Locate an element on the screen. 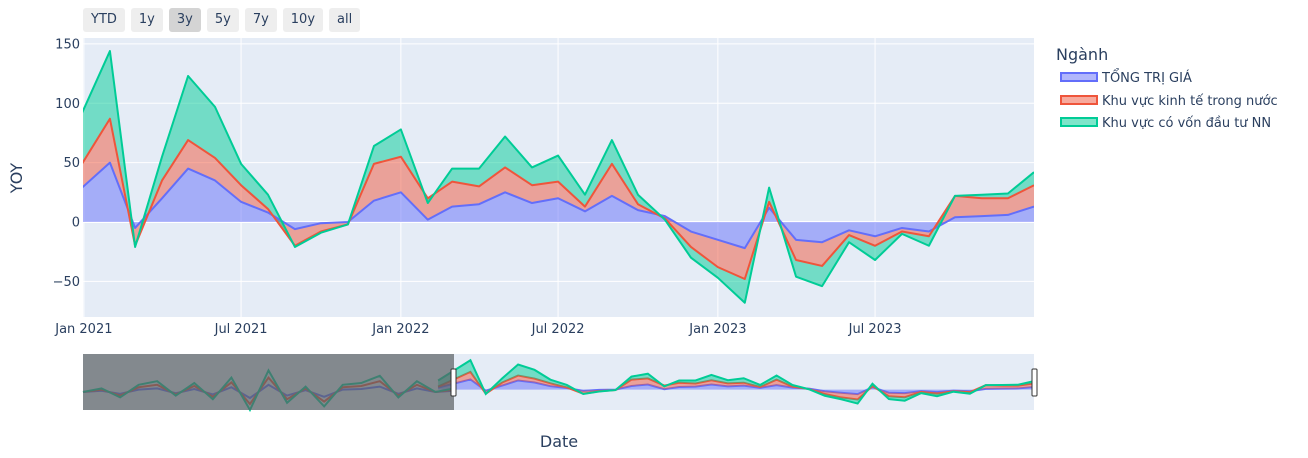 The width and height of the screenshot is (1308, 458). y-tick-label: 100 is located at coordinates (67, 104).